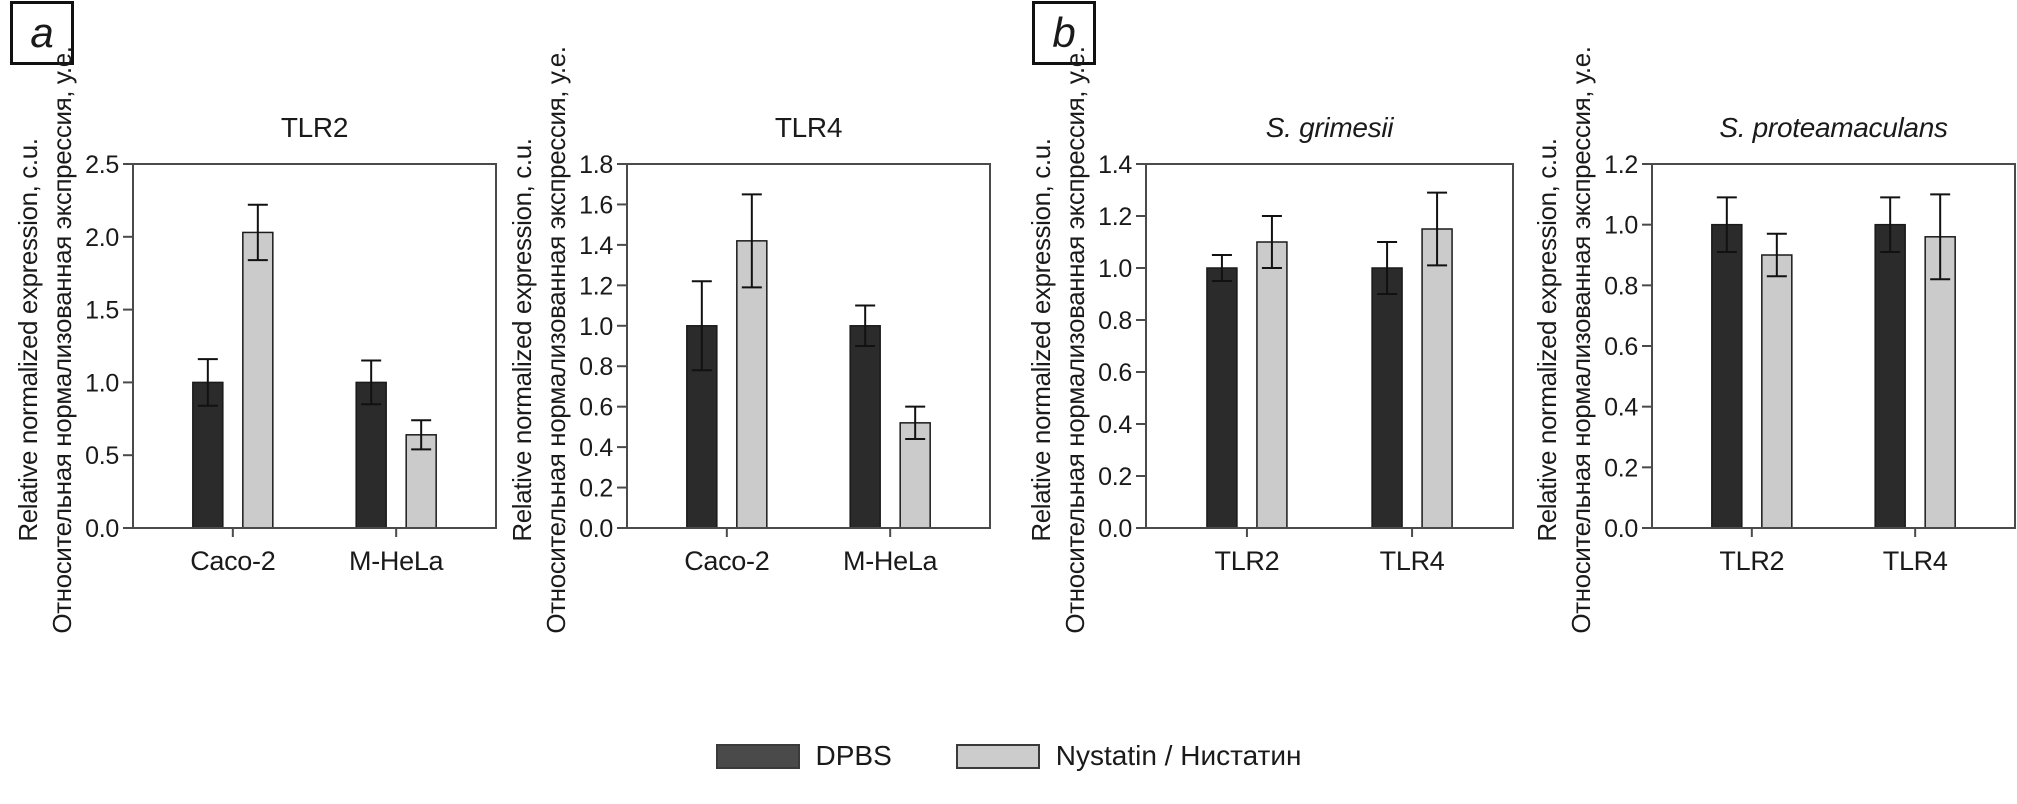  Describe the element at coordinates (314, 127) in the screenshot. I see `chart-title-tlr2: TLR2` at that location.